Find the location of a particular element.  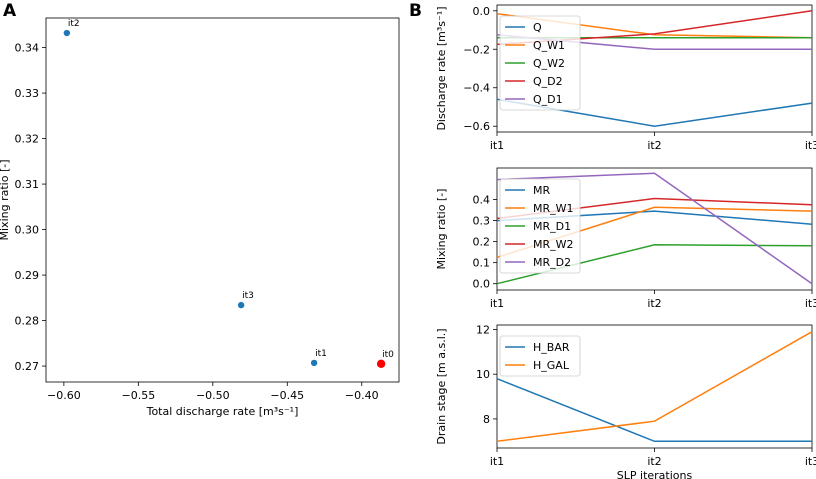

stage-series-h_bar is located at coordinates (654, 410).